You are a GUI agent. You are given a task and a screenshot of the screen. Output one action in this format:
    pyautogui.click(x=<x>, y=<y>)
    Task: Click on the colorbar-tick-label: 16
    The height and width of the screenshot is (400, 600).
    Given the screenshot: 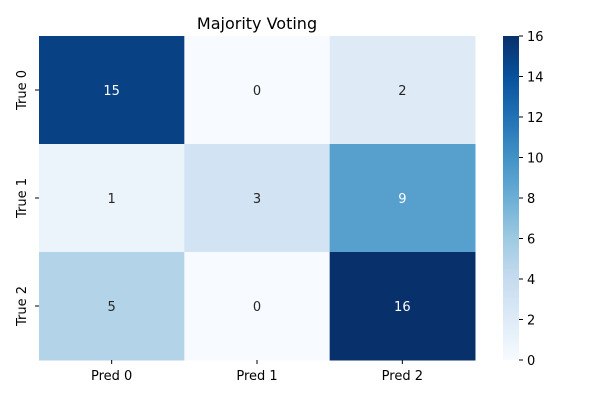 What is the action you would take?
    pyautogui.click(x=535, y=37)
    